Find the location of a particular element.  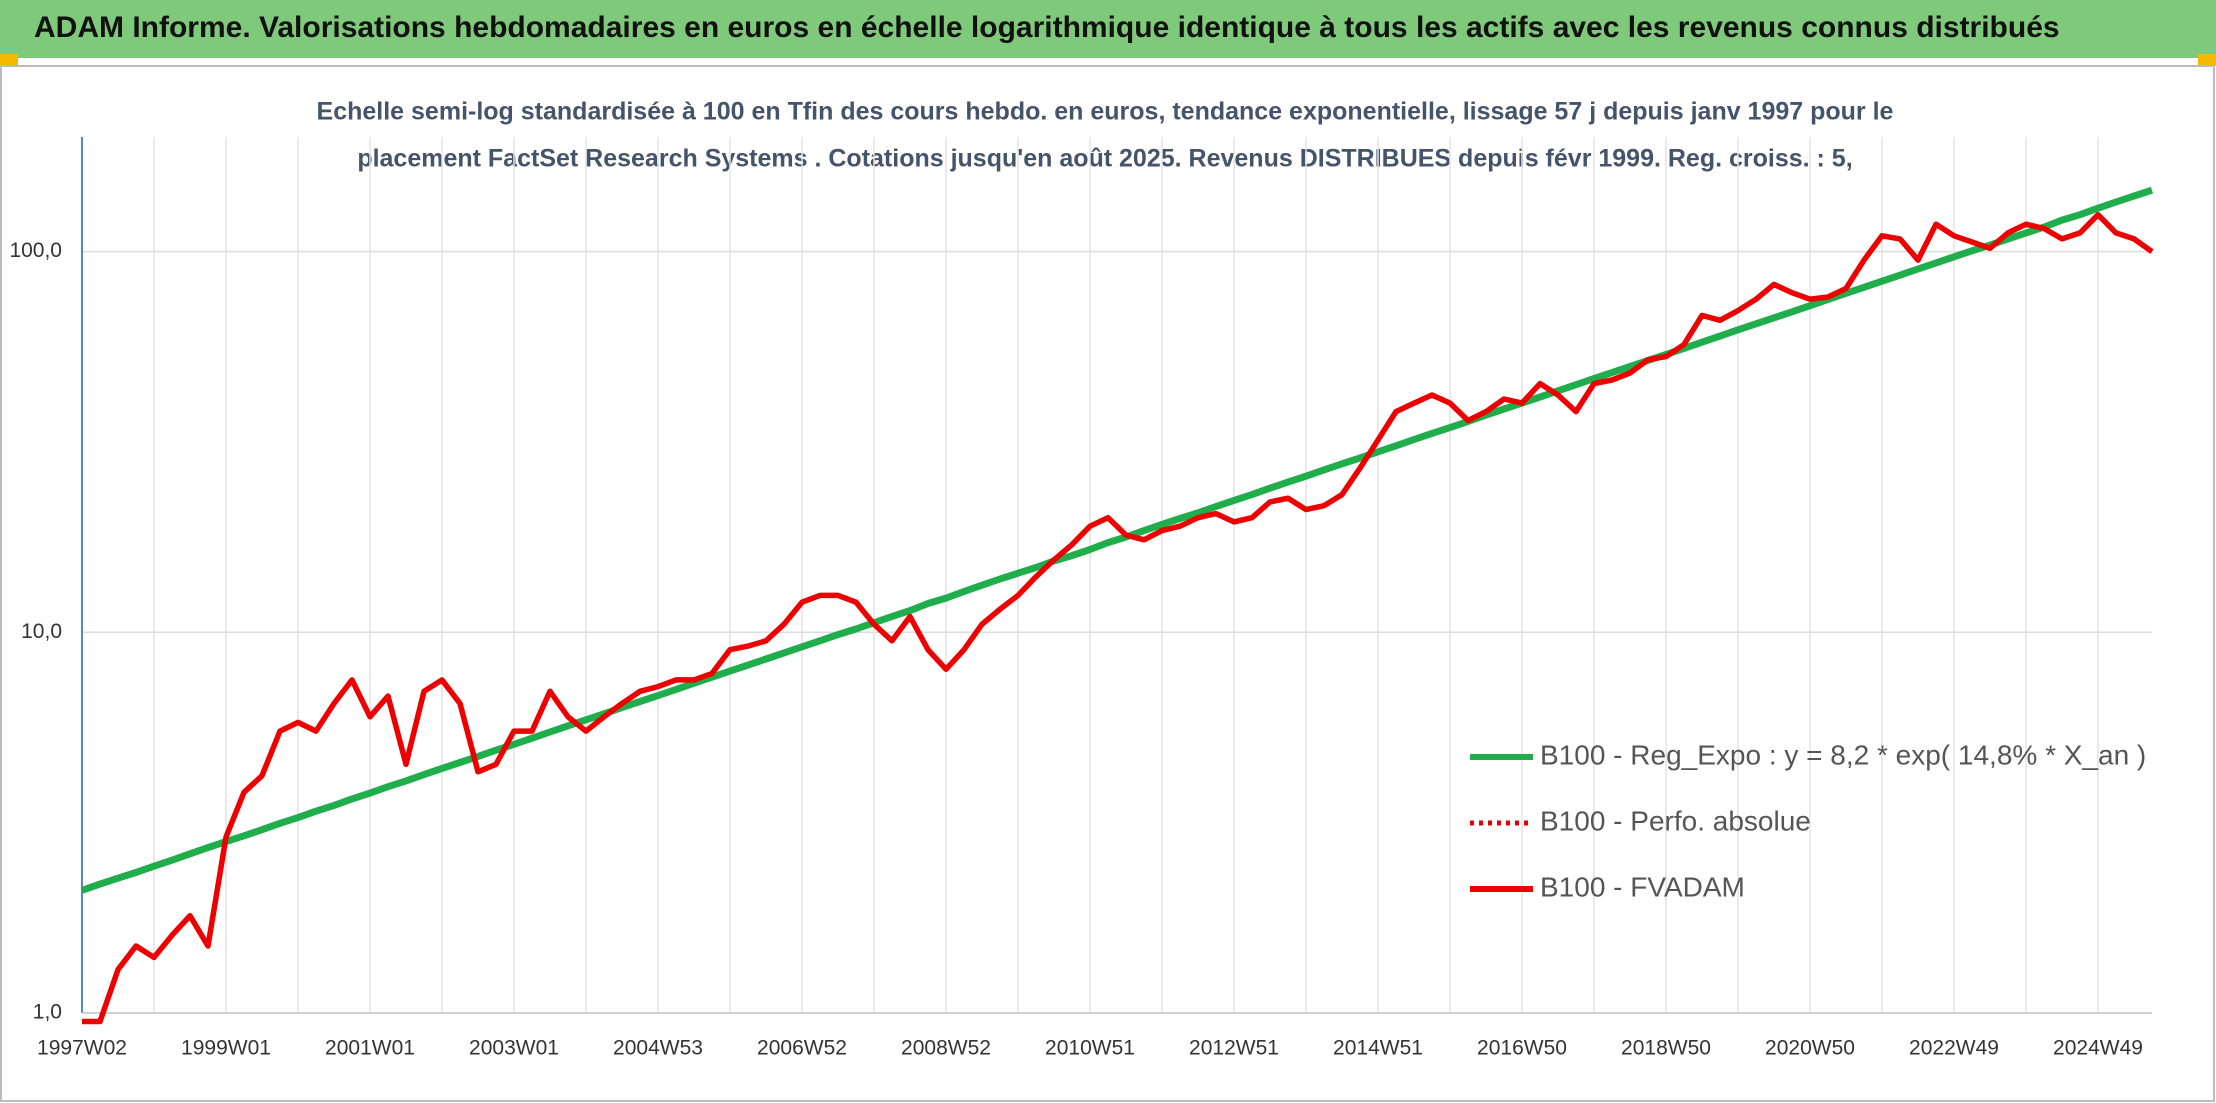

x-tick-label: 2012W51 is located at coordinates (1234, 1048).